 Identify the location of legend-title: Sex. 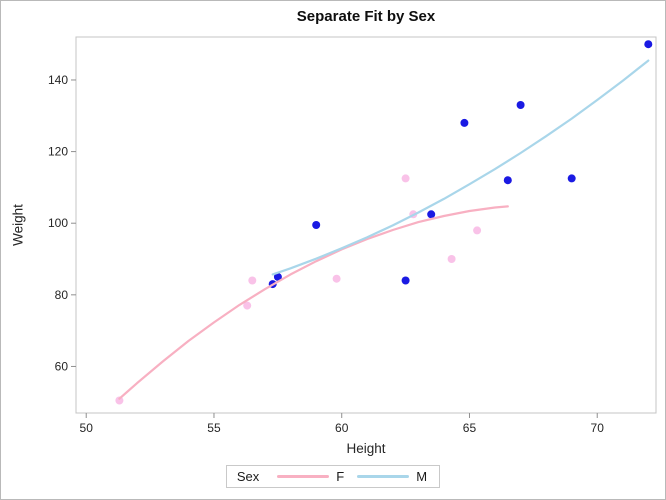
(248, 476).